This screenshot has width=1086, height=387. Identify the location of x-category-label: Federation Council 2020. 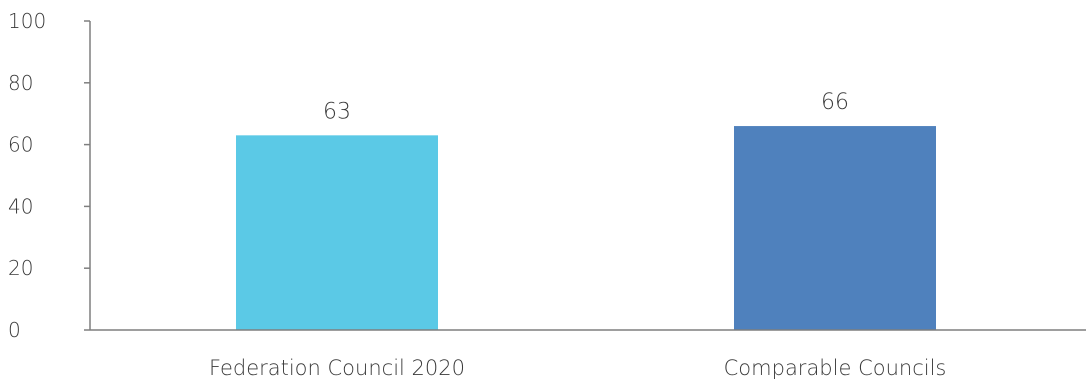
(337, 368).